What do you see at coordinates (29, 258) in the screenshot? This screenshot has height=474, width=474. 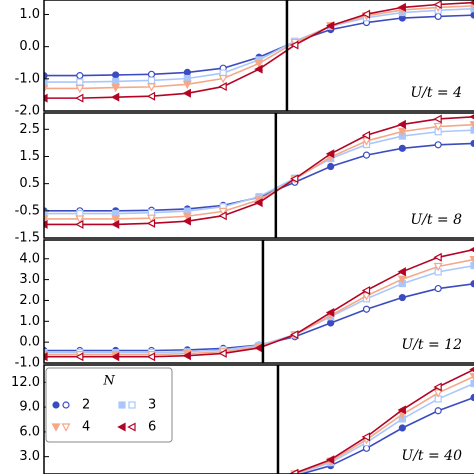 I see `y-tick-label: 4.0` at bounding box center [29, 258].